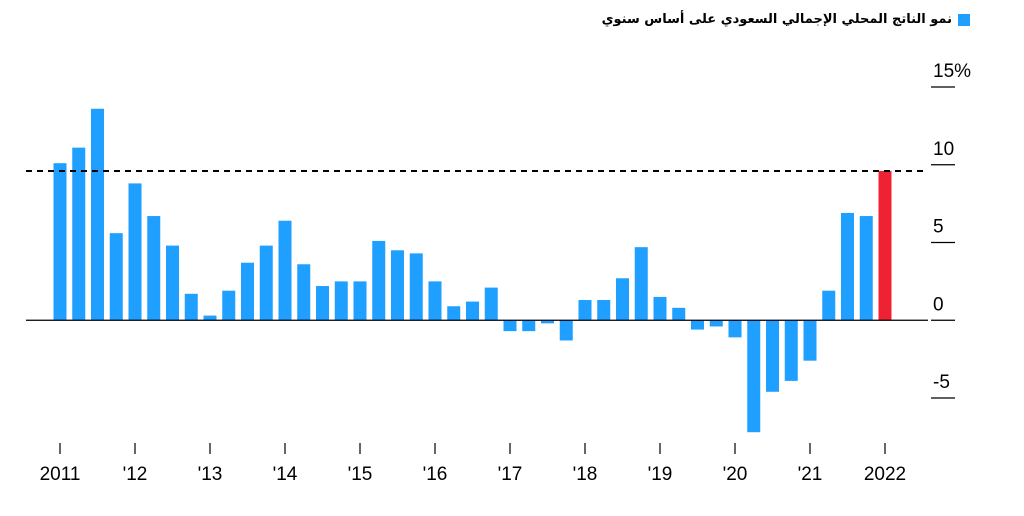 Image resolution: width=1024 pixels, height=516 pixels. I want to click on x-tick-label: '19, so click(660, 474).